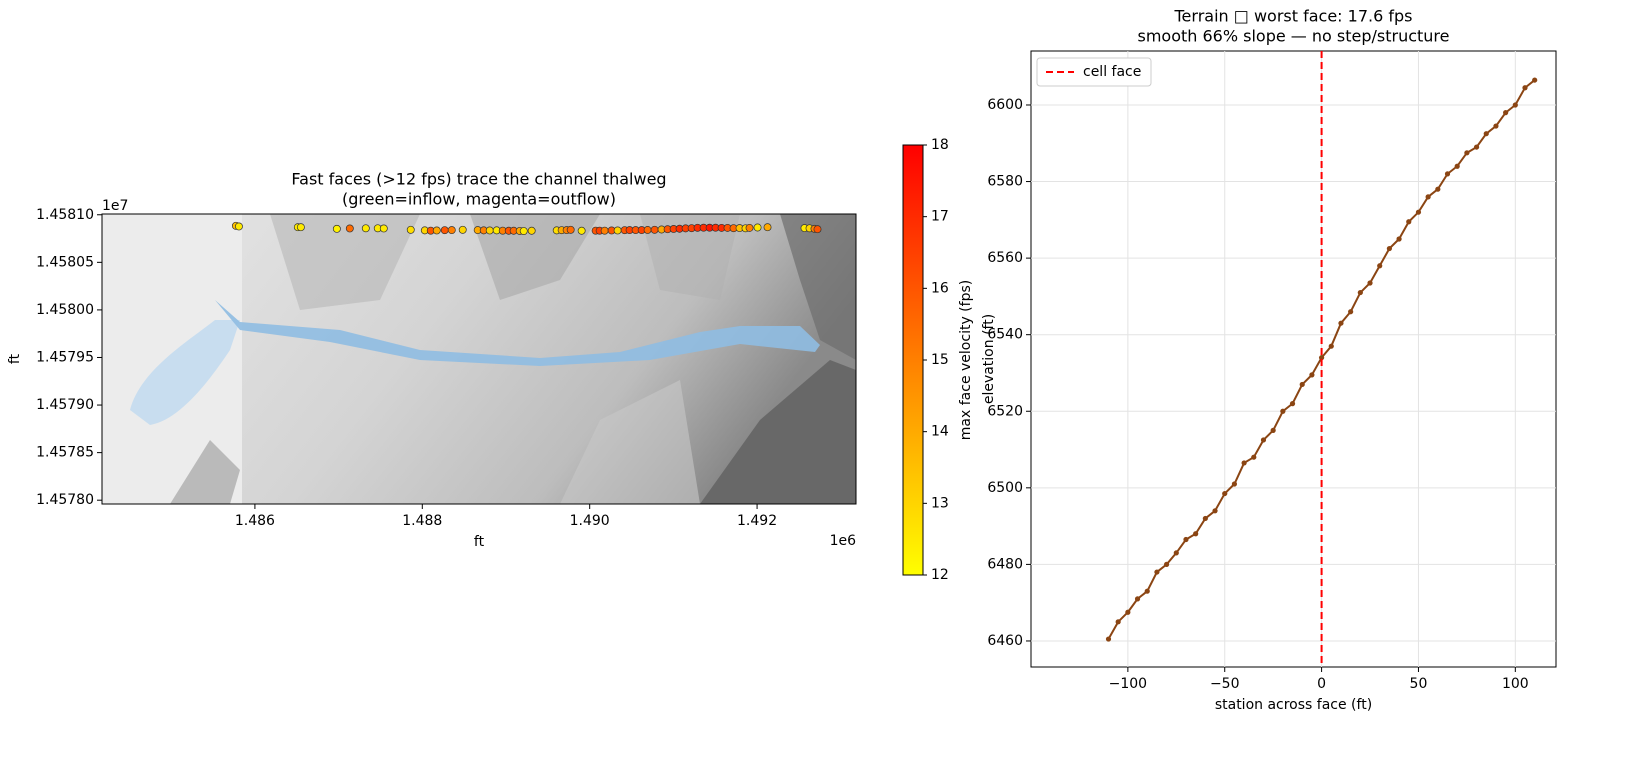  I want to click on y-offset-label: 1e7, so click(115, 206).